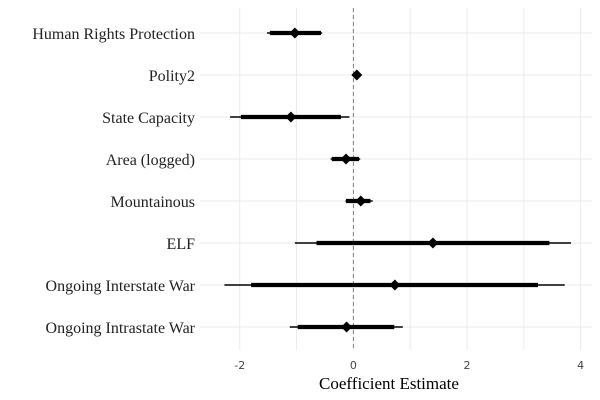 This screenshot has height=400, width=600. Describe the element at coordinates (239, 365) in the screenshot. I see `x-tick-label: -2` at that location.